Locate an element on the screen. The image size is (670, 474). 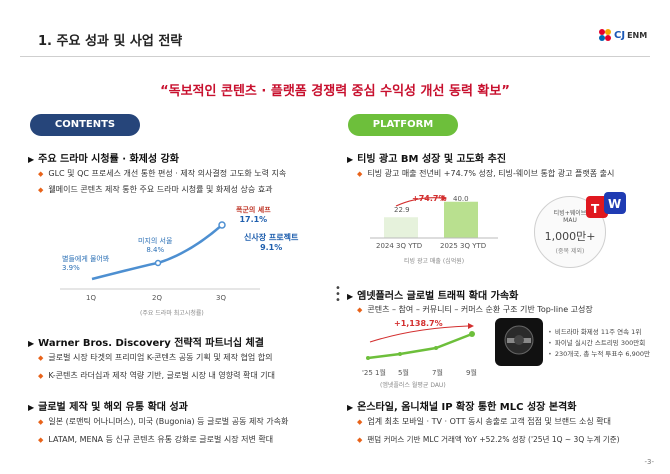
right-section-2-title-text: 엠넷플러스 글로벌 트래픽 확대 가속화 is located at coordinates (438, 296).